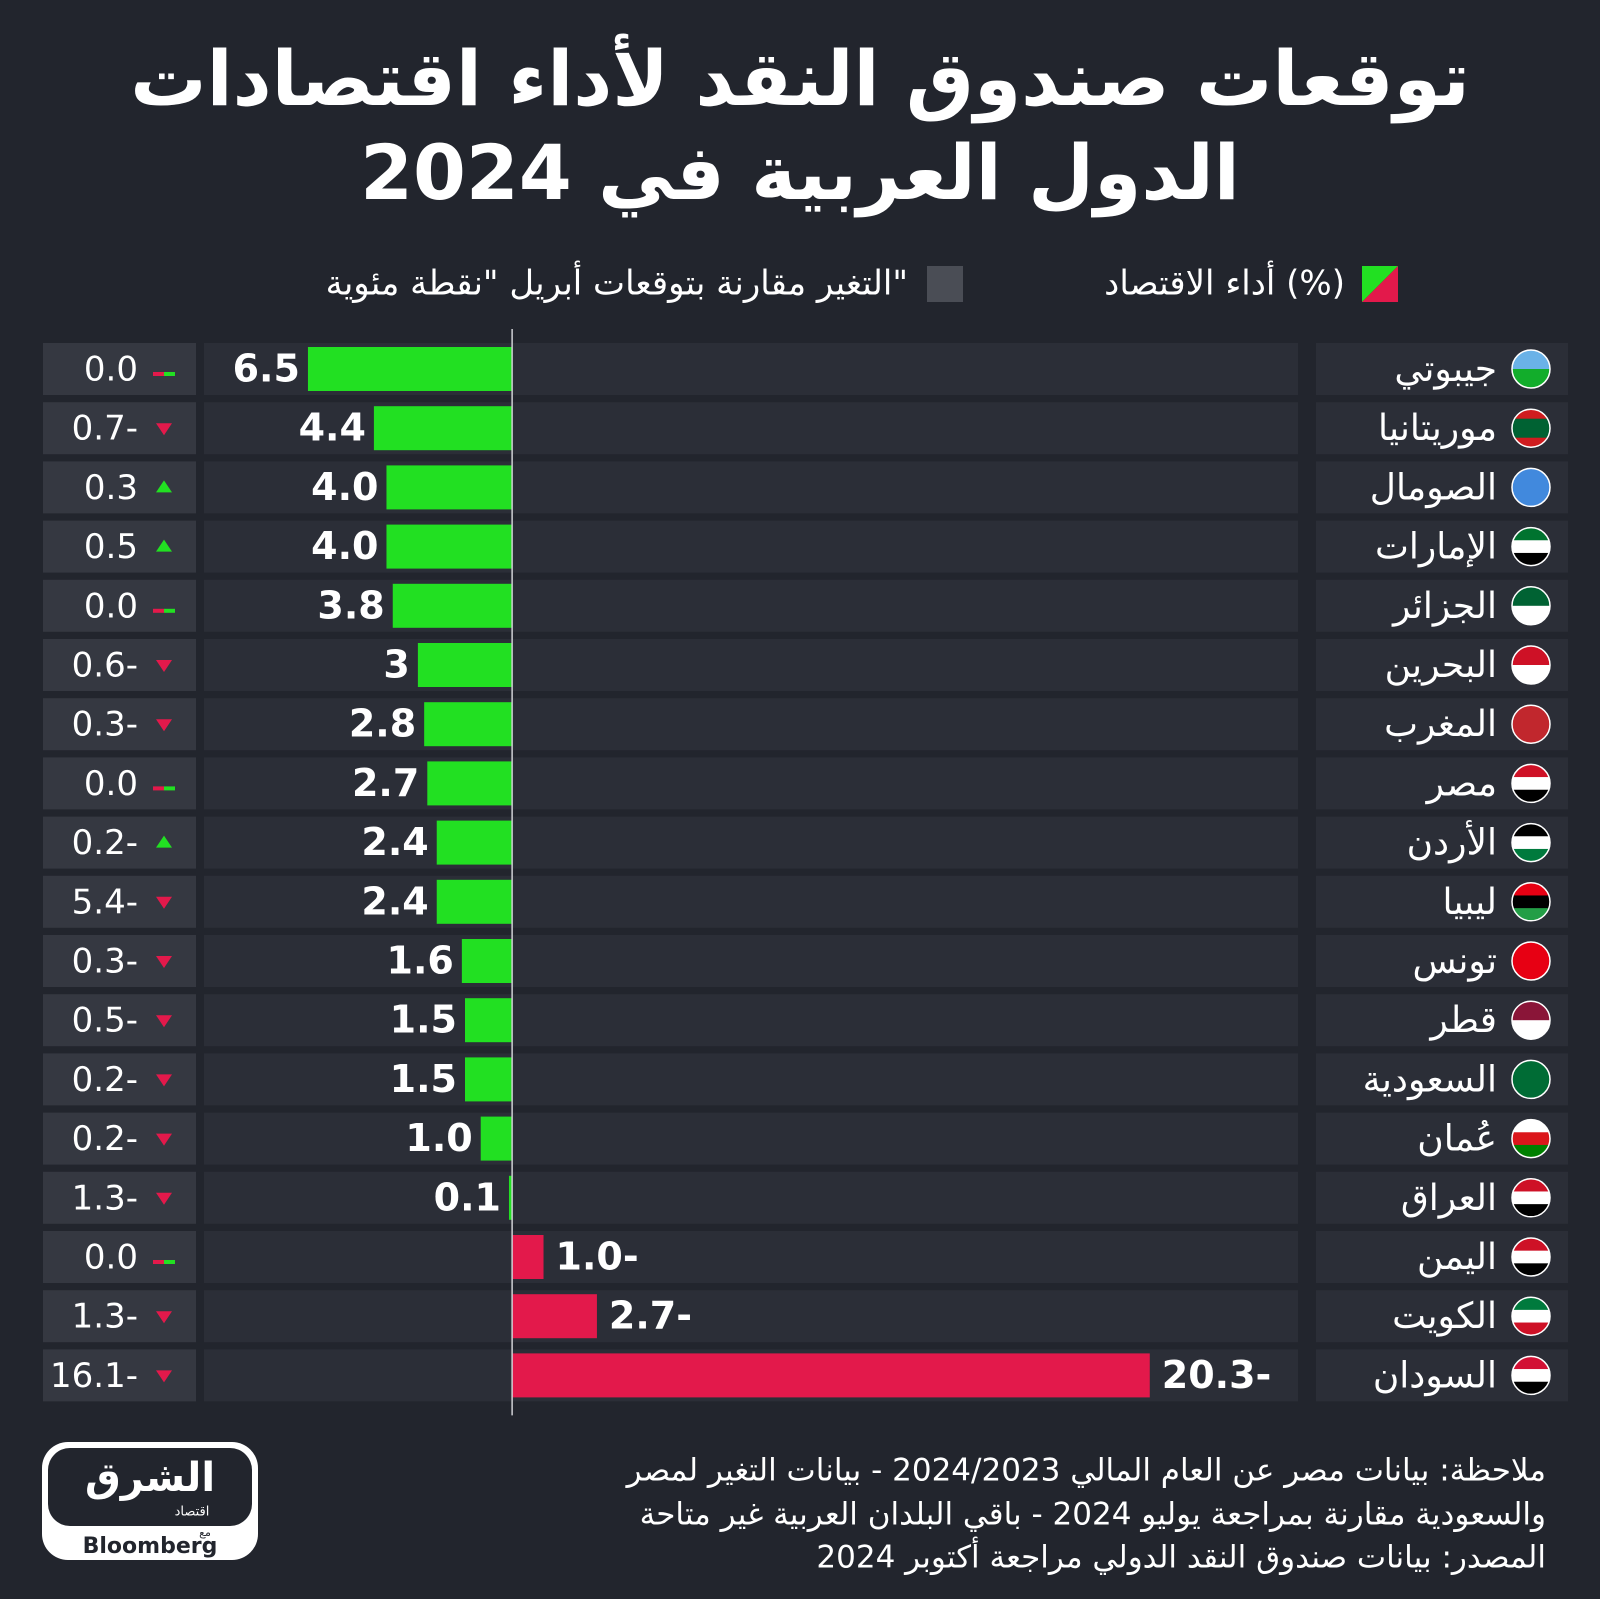 The height and width of the screenshot is (1599, 1600). I want to click on change-label: 0.5, so click(111, 547).